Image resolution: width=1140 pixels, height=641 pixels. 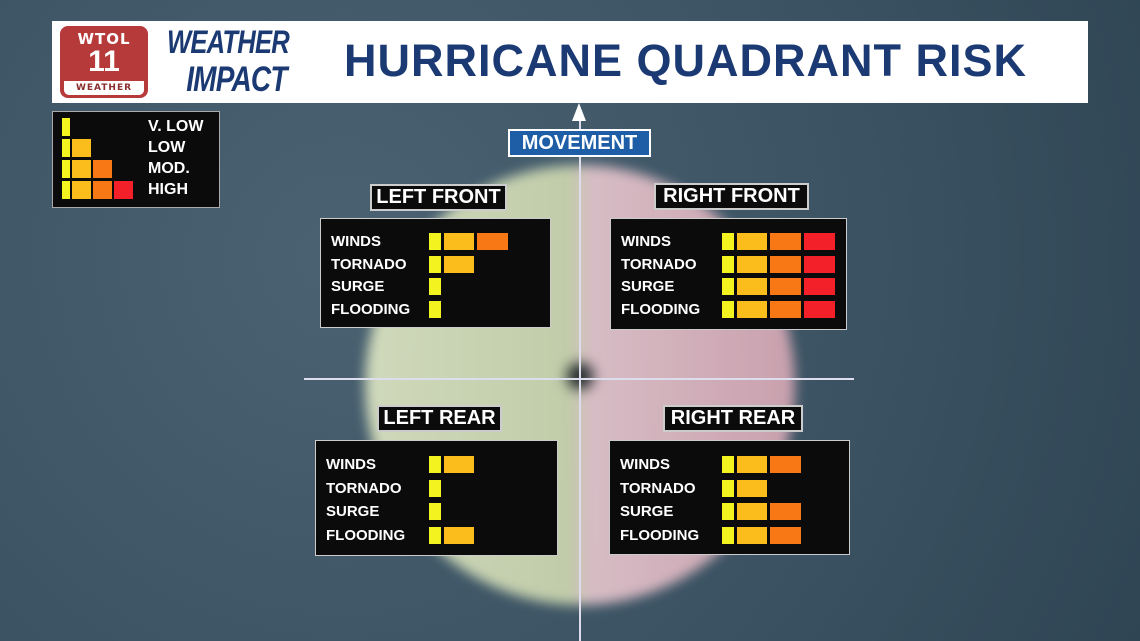 What do you see at coordinates (731, 196) in the screenshot?
I see `right-front-title: RIGHT FRONT` at bounding box center [731, 196].